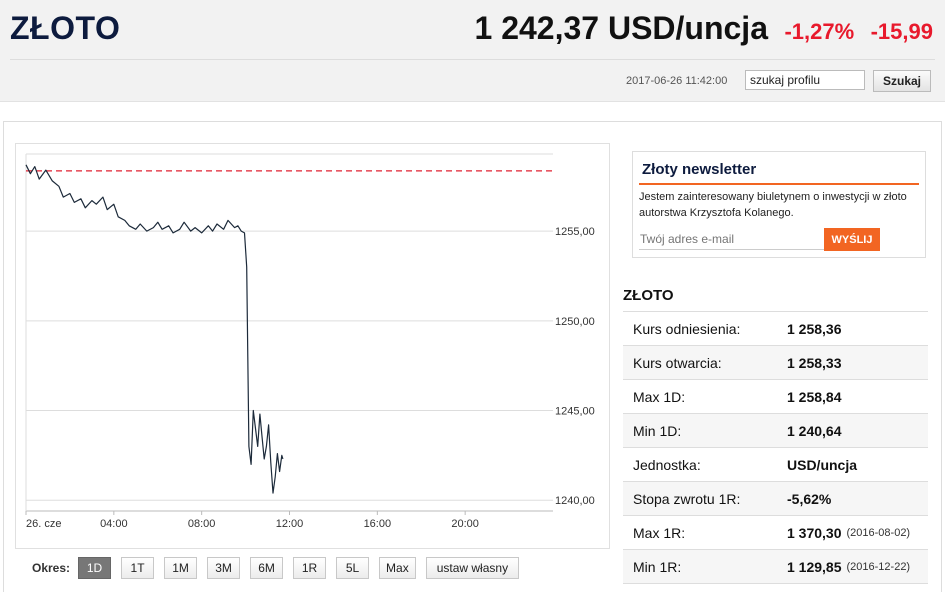  What do you see at coordinates (775, 397) in the screenshot?
I see `info-row: Max 1D: 1 258,84` at bounding box center [775, 397].